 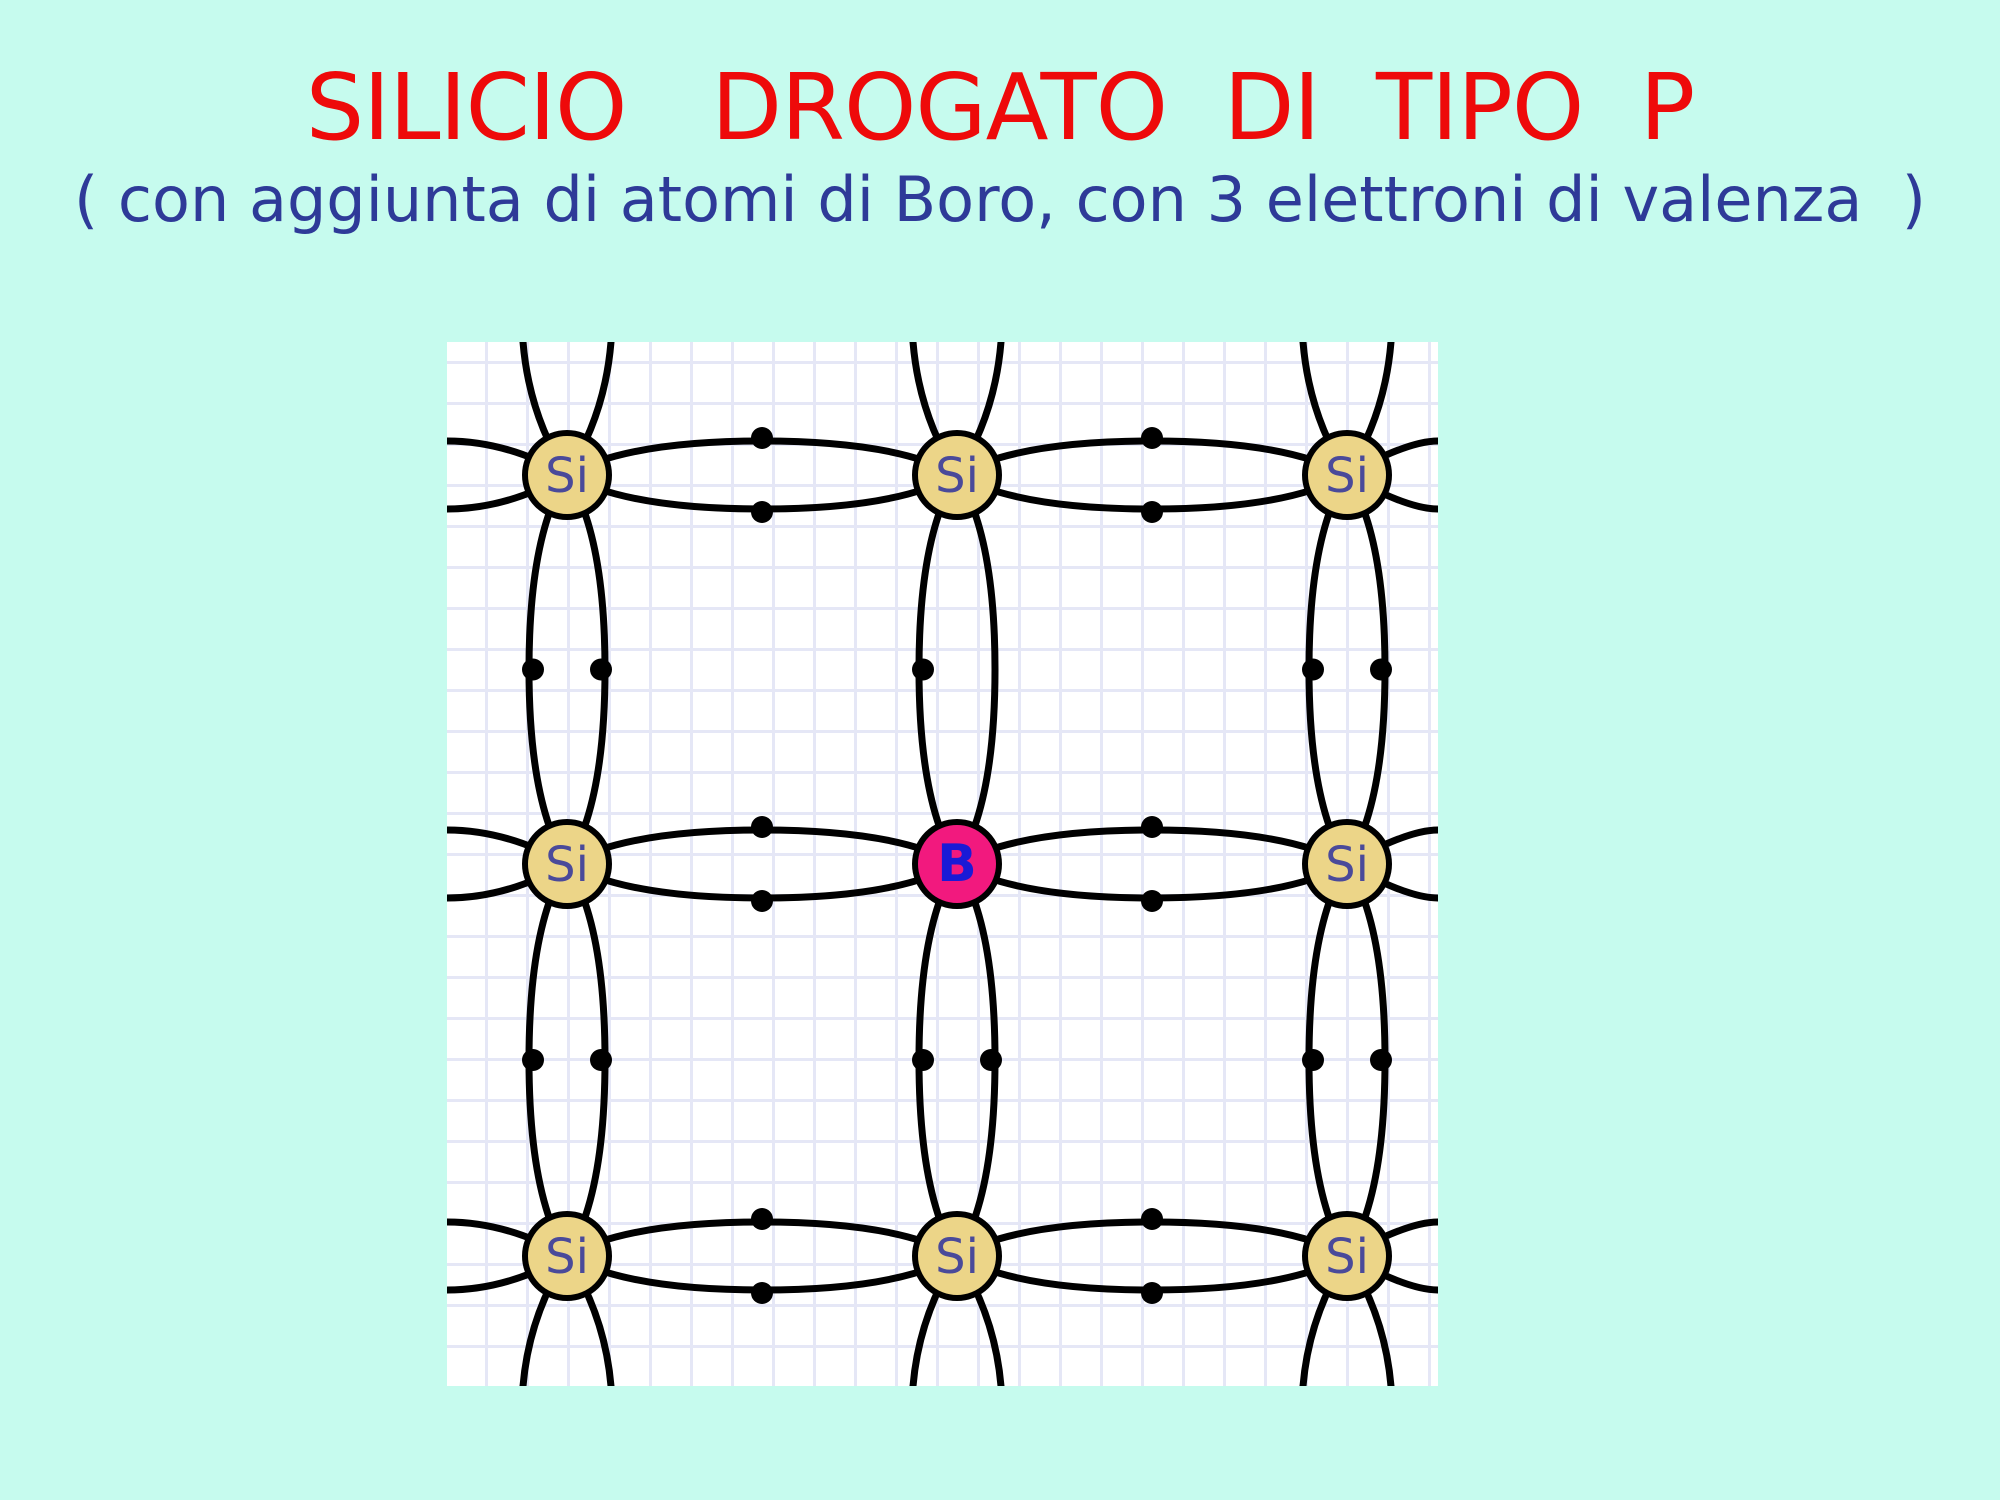 I want to click on bond-v-right, so click(x=976, y=669).